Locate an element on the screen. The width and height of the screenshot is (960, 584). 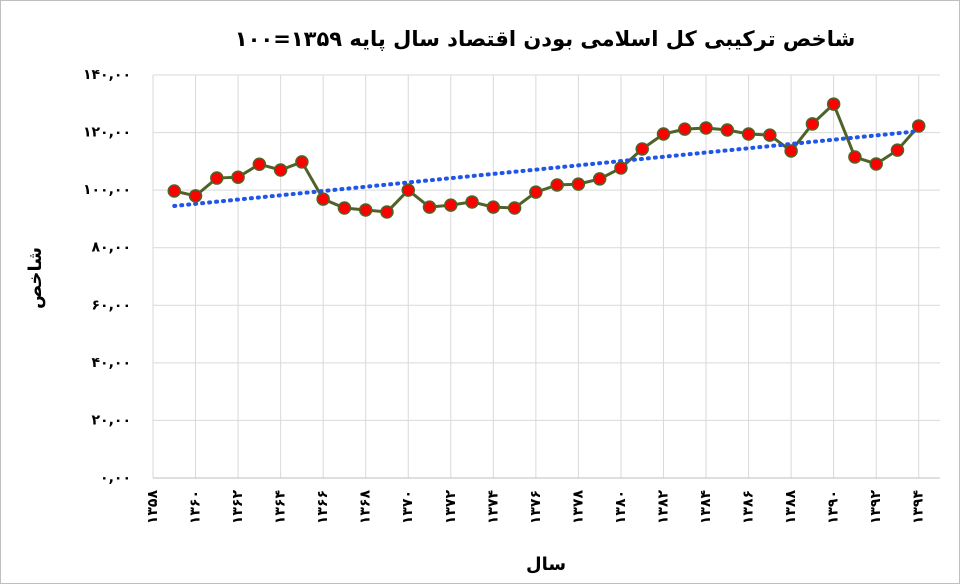
x-tick-label: ۱۳۶۴ is located at coordinates (281, 507).